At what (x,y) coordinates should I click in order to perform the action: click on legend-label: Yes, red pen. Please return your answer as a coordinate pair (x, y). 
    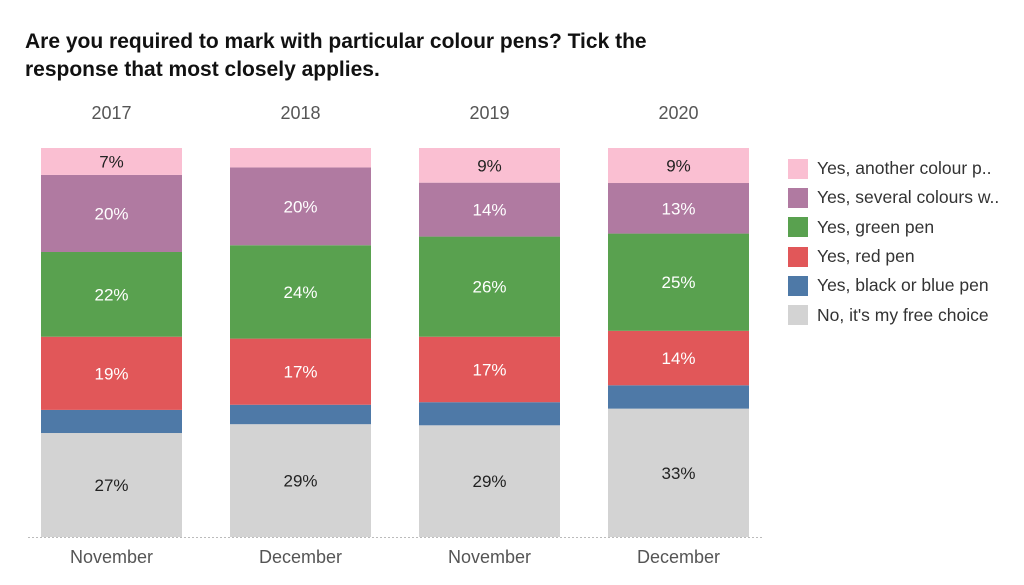
    Looking at the image, I should click on (866, 256).